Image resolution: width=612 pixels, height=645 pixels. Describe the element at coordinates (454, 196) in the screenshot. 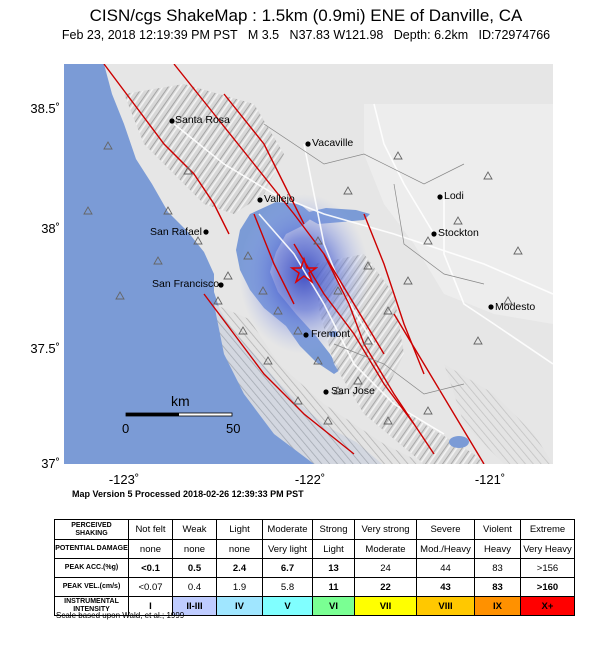

I see `city-label-lodi: Lodi` at that location.